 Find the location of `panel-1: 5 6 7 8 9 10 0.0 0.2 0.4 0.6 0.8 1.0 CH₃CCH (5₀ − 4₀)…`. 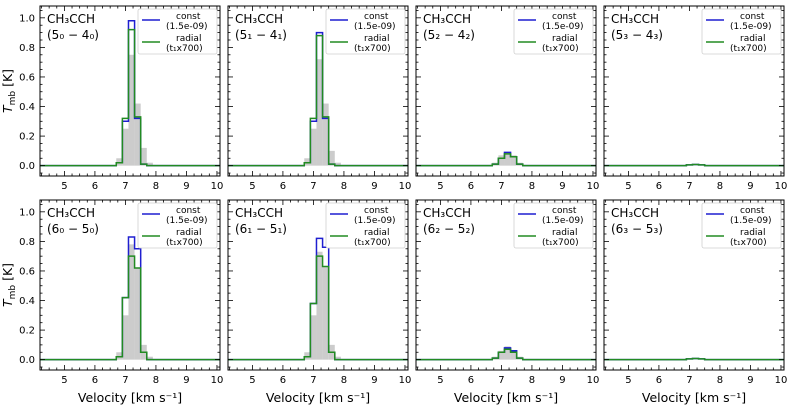

panel-1: 5 6 7 8 9 10 0.0 0.2 0.4 0.6 0.8 1.0 CH₃CCH (5₀ − 4₀)… is located at coordinates (112, 98).